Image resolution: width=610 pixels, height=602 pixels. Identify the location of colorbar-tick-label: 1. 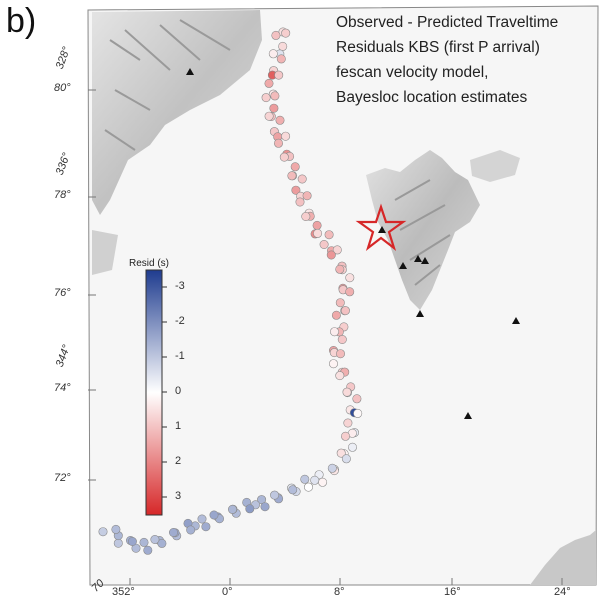
(178, 426).